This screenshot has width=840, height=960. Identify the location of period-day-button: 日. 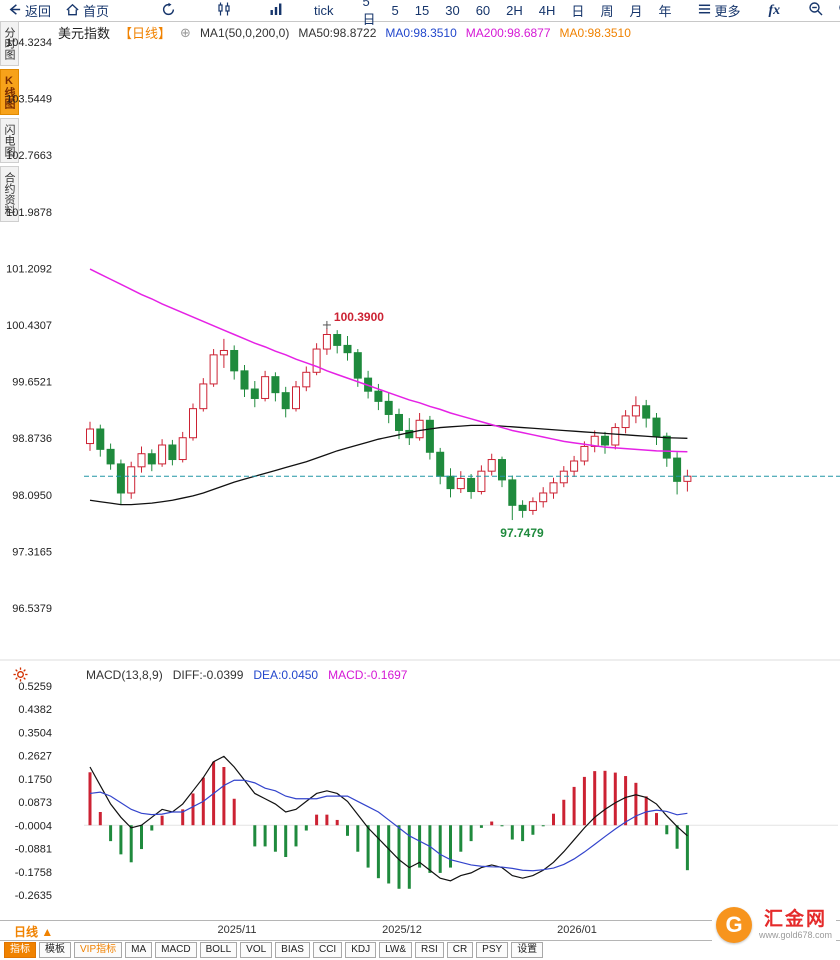
(578, 11).